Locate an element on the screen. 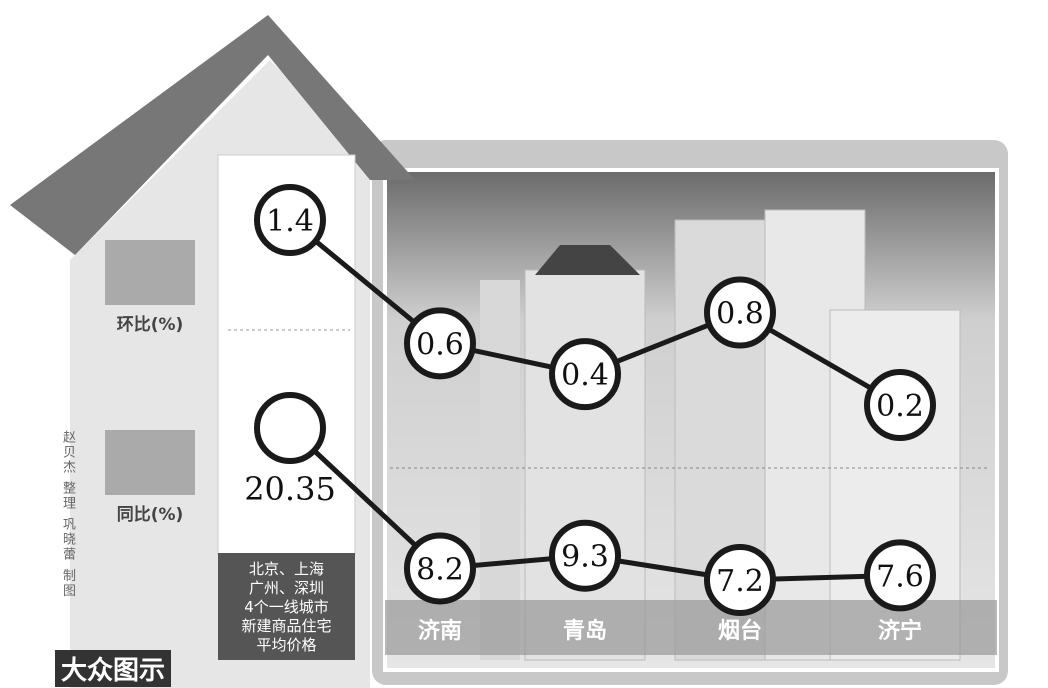 The width and height of the screenshot is (1048, 688). value-label: 9.3 is located at coordinates (585, 557).